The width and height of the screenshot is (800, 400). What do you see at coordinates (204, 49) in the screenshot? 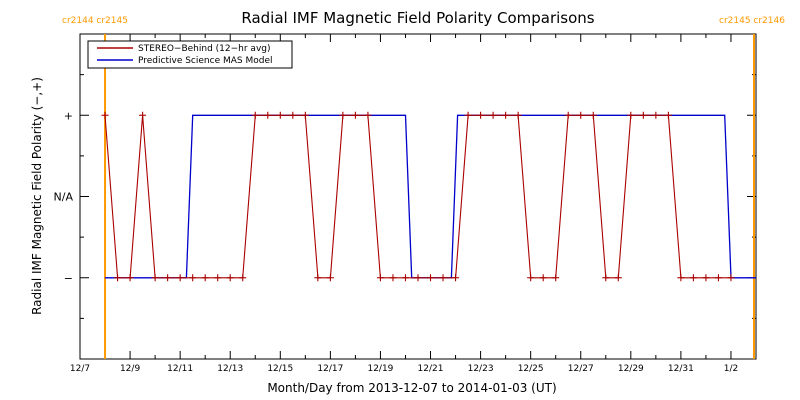
I see `legend-label-stereo: STEREO−Behind (12−hr avg)` at bounding box center [204, 49].